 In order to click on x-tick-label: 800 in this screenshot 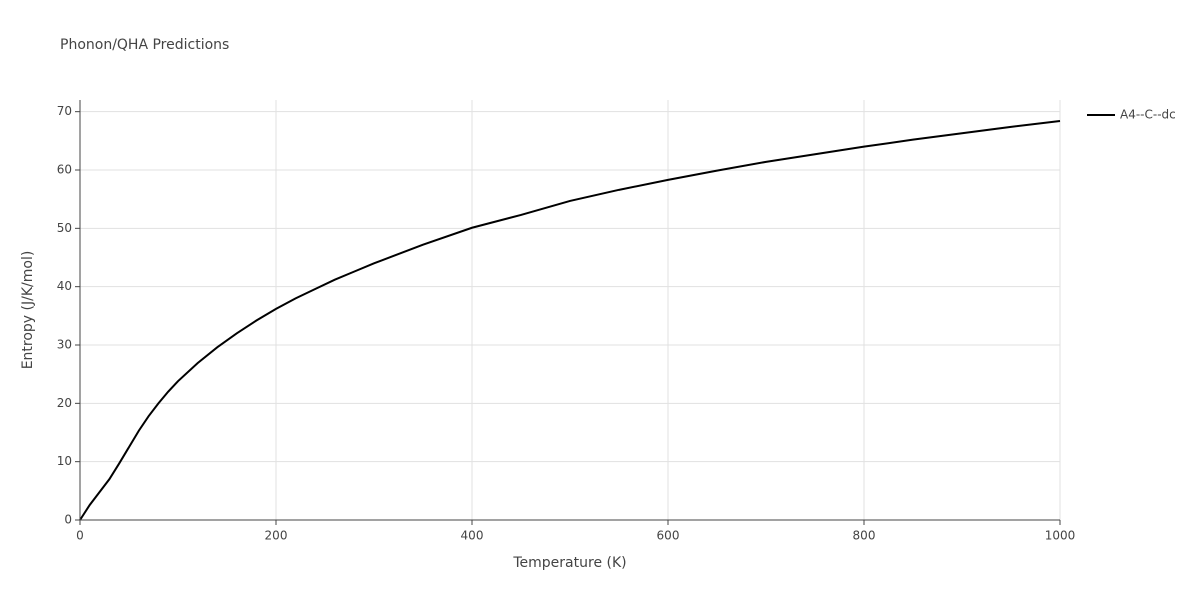, I will do `click(864, 536)`.